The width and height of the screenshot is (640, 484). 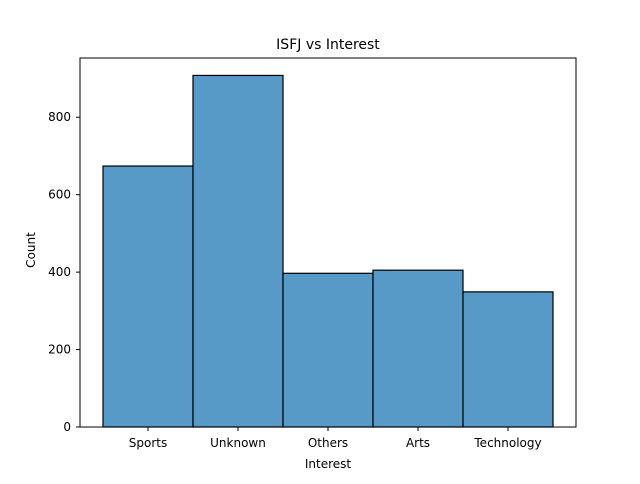 What do you see at coordinates (328, 350) in the screenshot?
I see `bar-others` at bounding box center [328, 350].